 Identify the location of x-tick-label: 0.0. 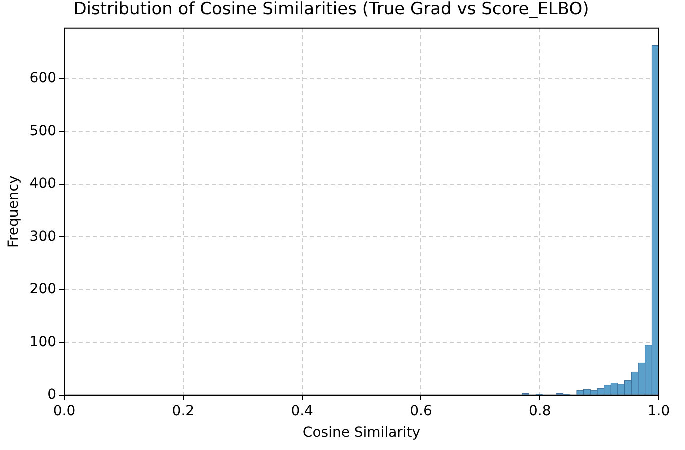
(64, 411).